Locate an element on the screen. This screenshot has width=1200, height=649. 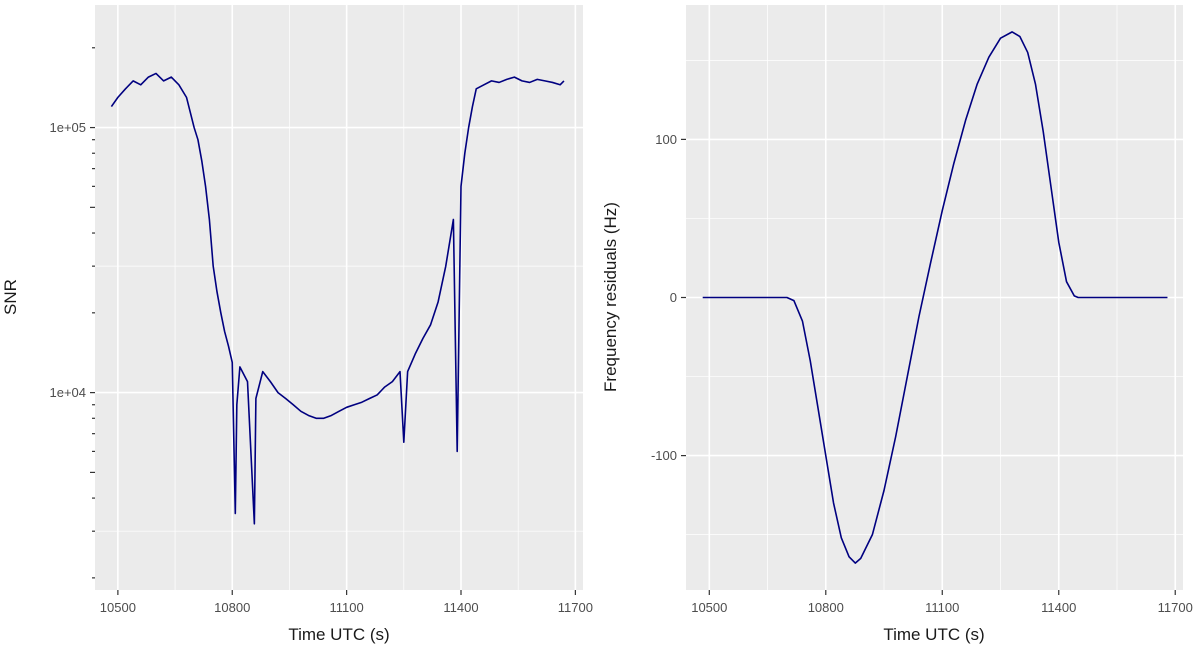
y-tick-label: 100 is located at coordinates (666, 139).